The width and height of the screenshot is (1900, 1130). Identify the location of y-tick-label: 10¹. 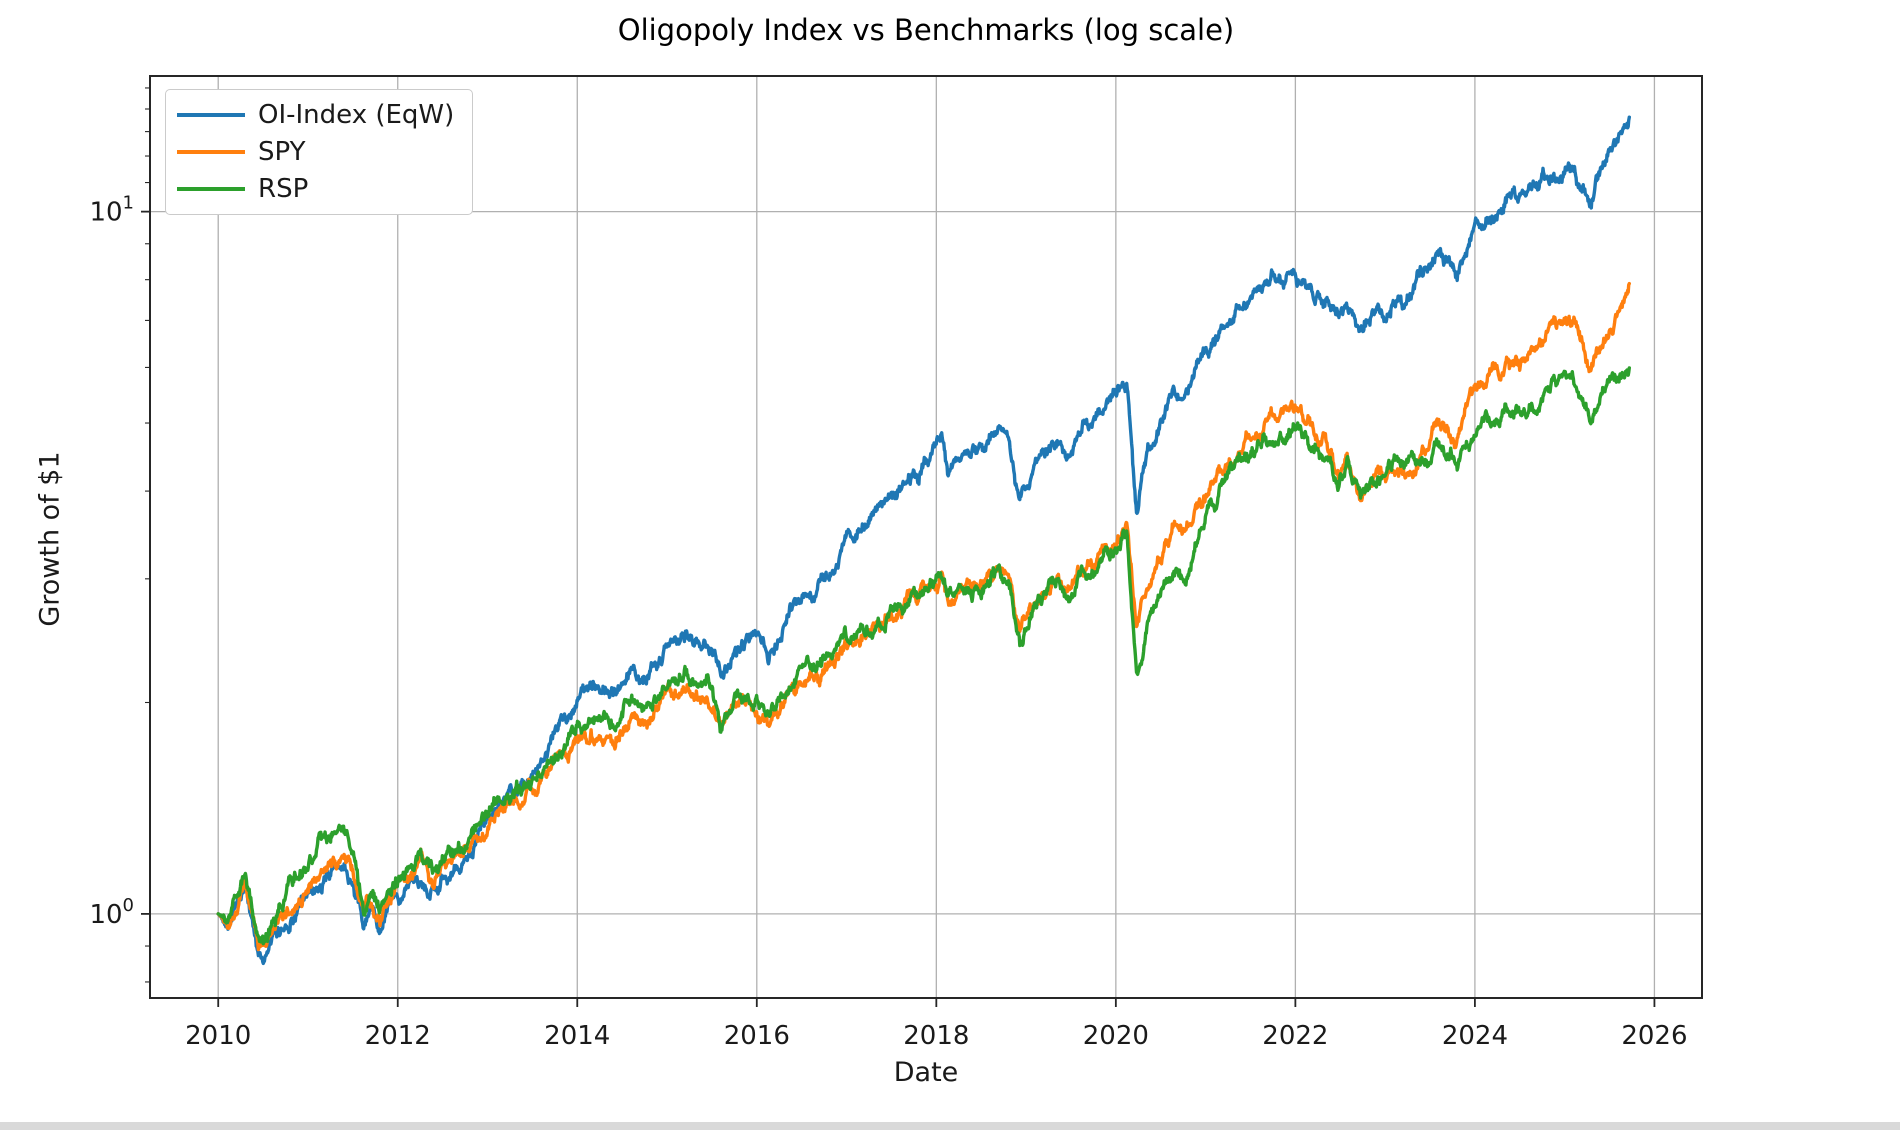
(111, 210).